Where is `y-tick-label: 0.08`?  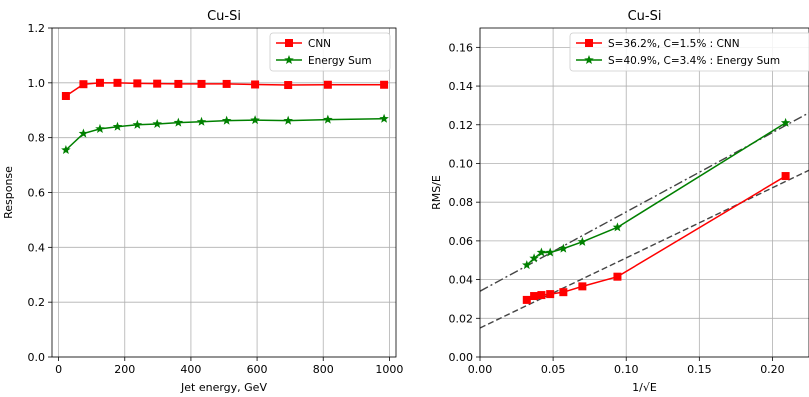 y-tick-label: 0.08 is located at coordinates (461, 202).